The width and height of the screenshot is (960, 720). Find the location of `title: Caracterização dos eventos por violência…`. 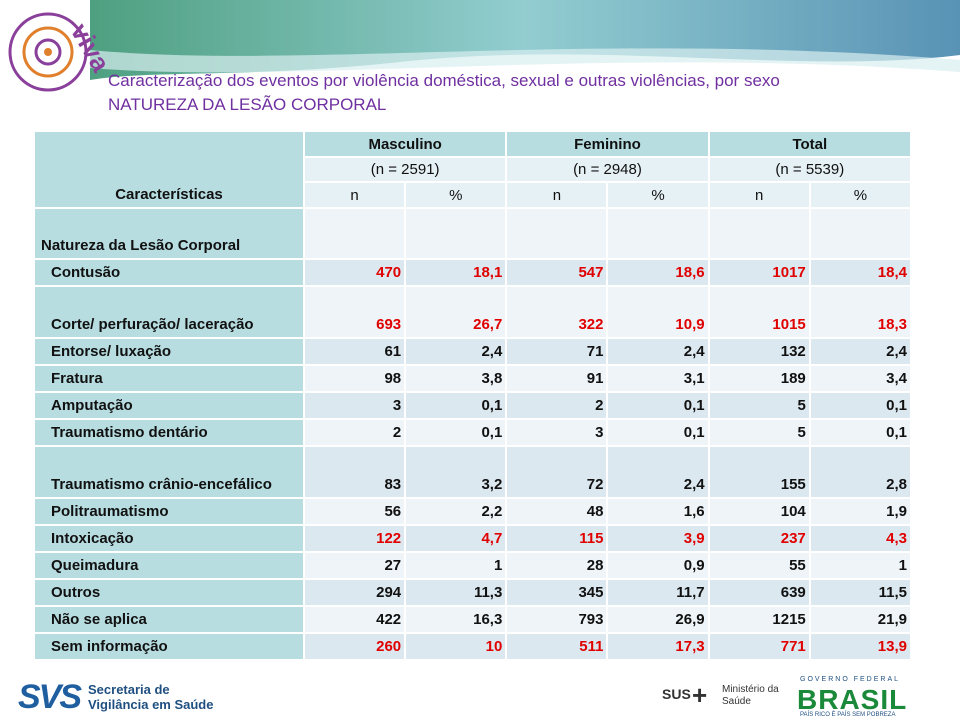

title: Caracterização dos eventos por violência… is located at coordinates (444, 80).